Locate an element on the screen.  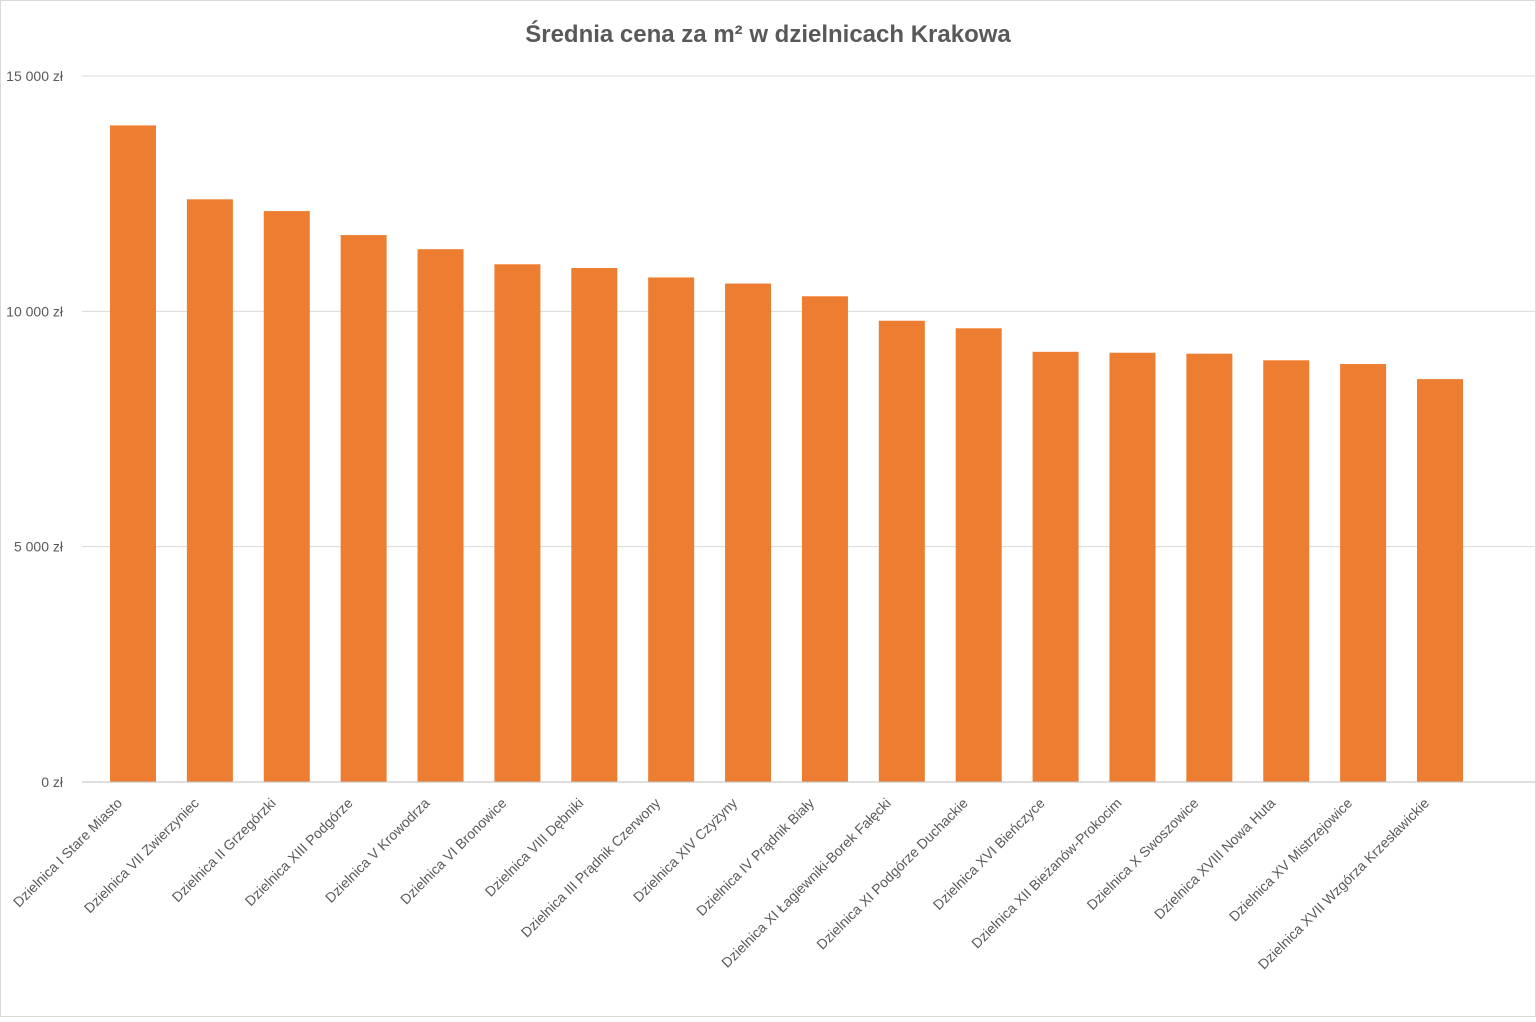
chart-title: Średnia cena za m² w dzielnicach Krakowa is located at coordinates (768, 34).